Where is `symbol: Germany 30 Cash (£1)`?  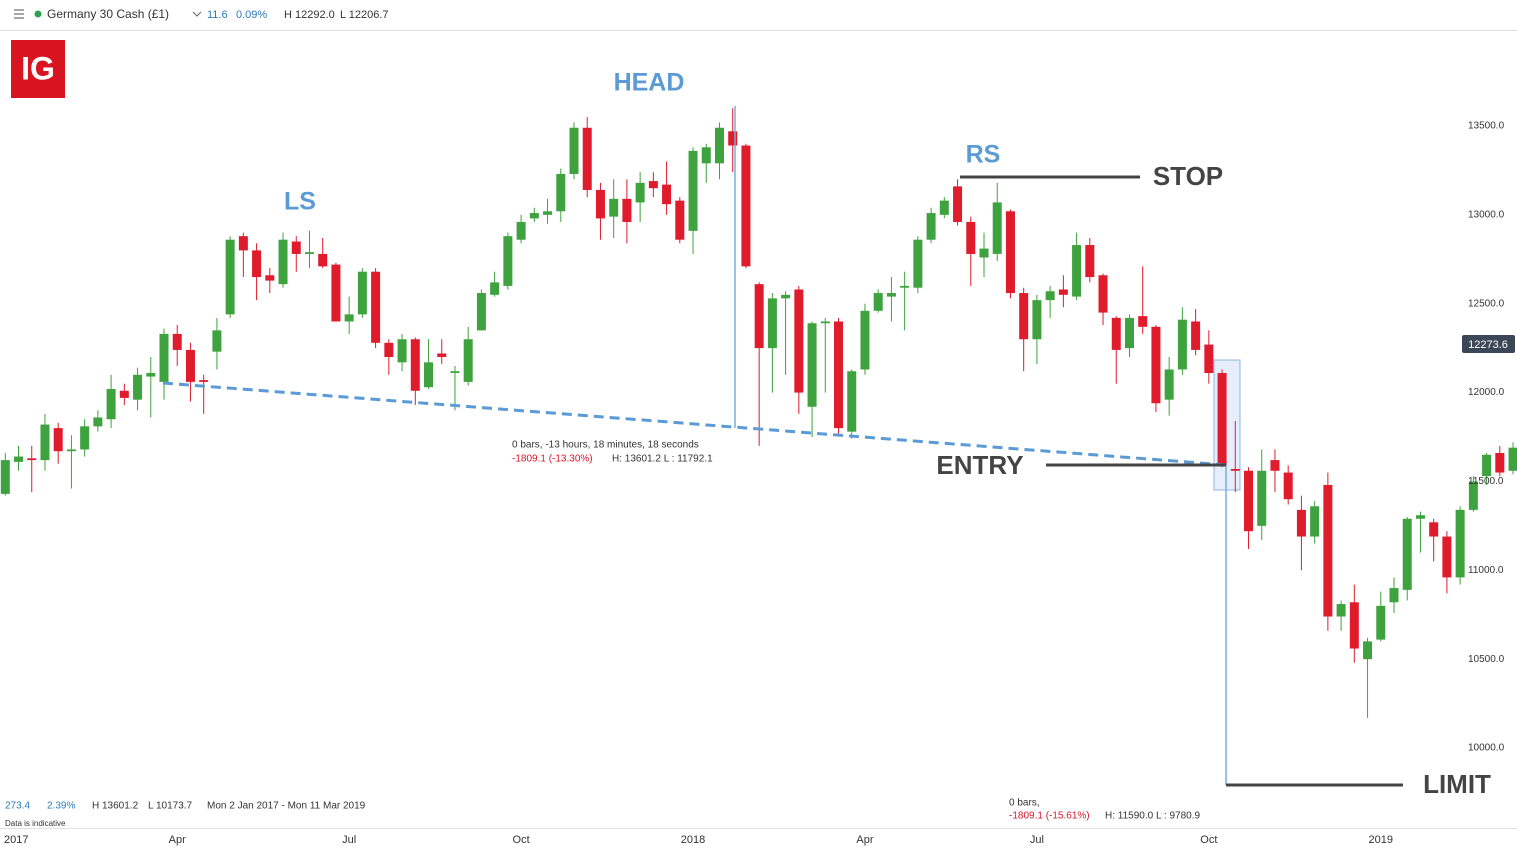
symbol: Germany 30 Cash (£1) is located at coordinates (108, 14).